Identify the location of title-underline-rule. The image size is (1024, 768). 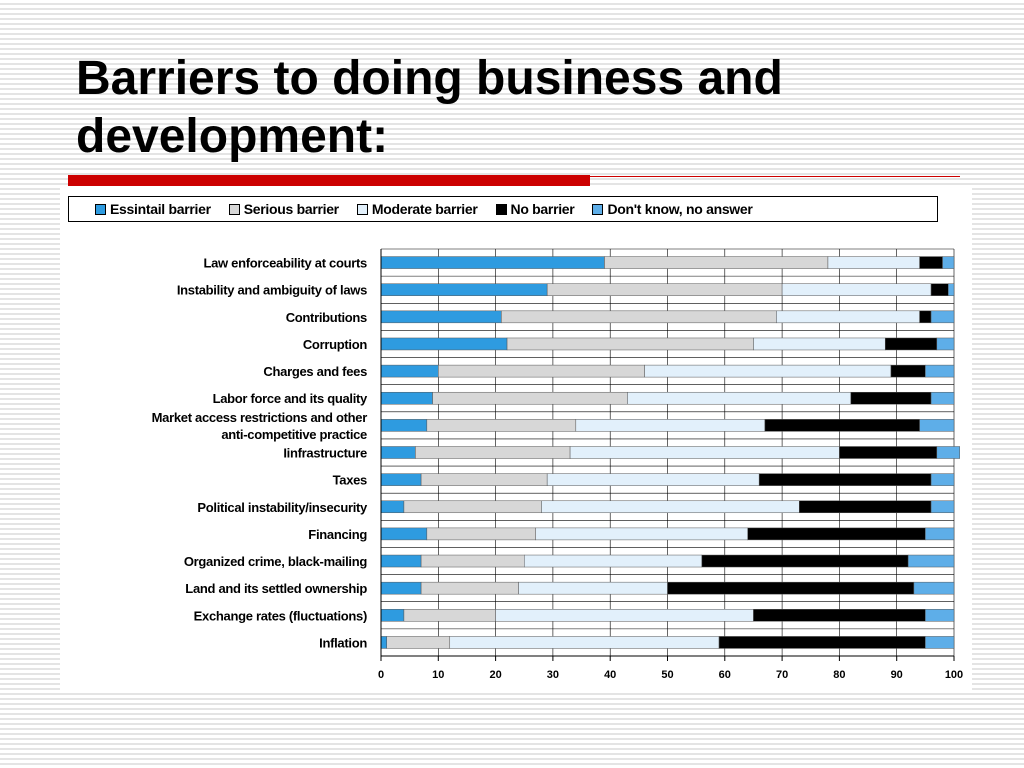
(775, 176).